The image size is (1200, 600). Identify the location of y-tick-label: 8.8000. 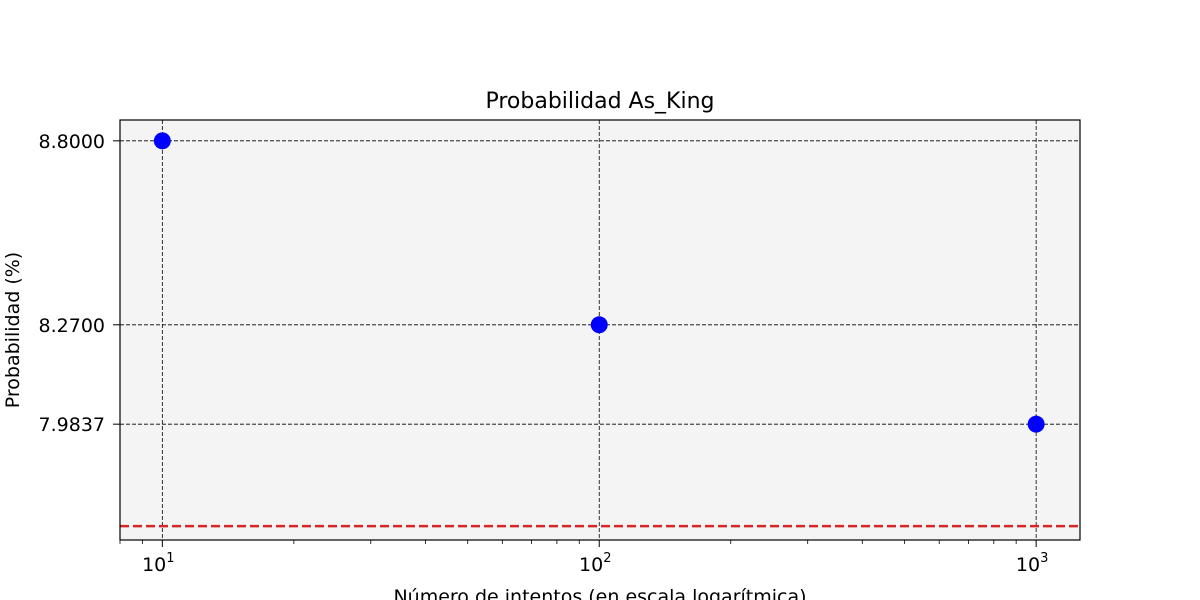
(72, 142).